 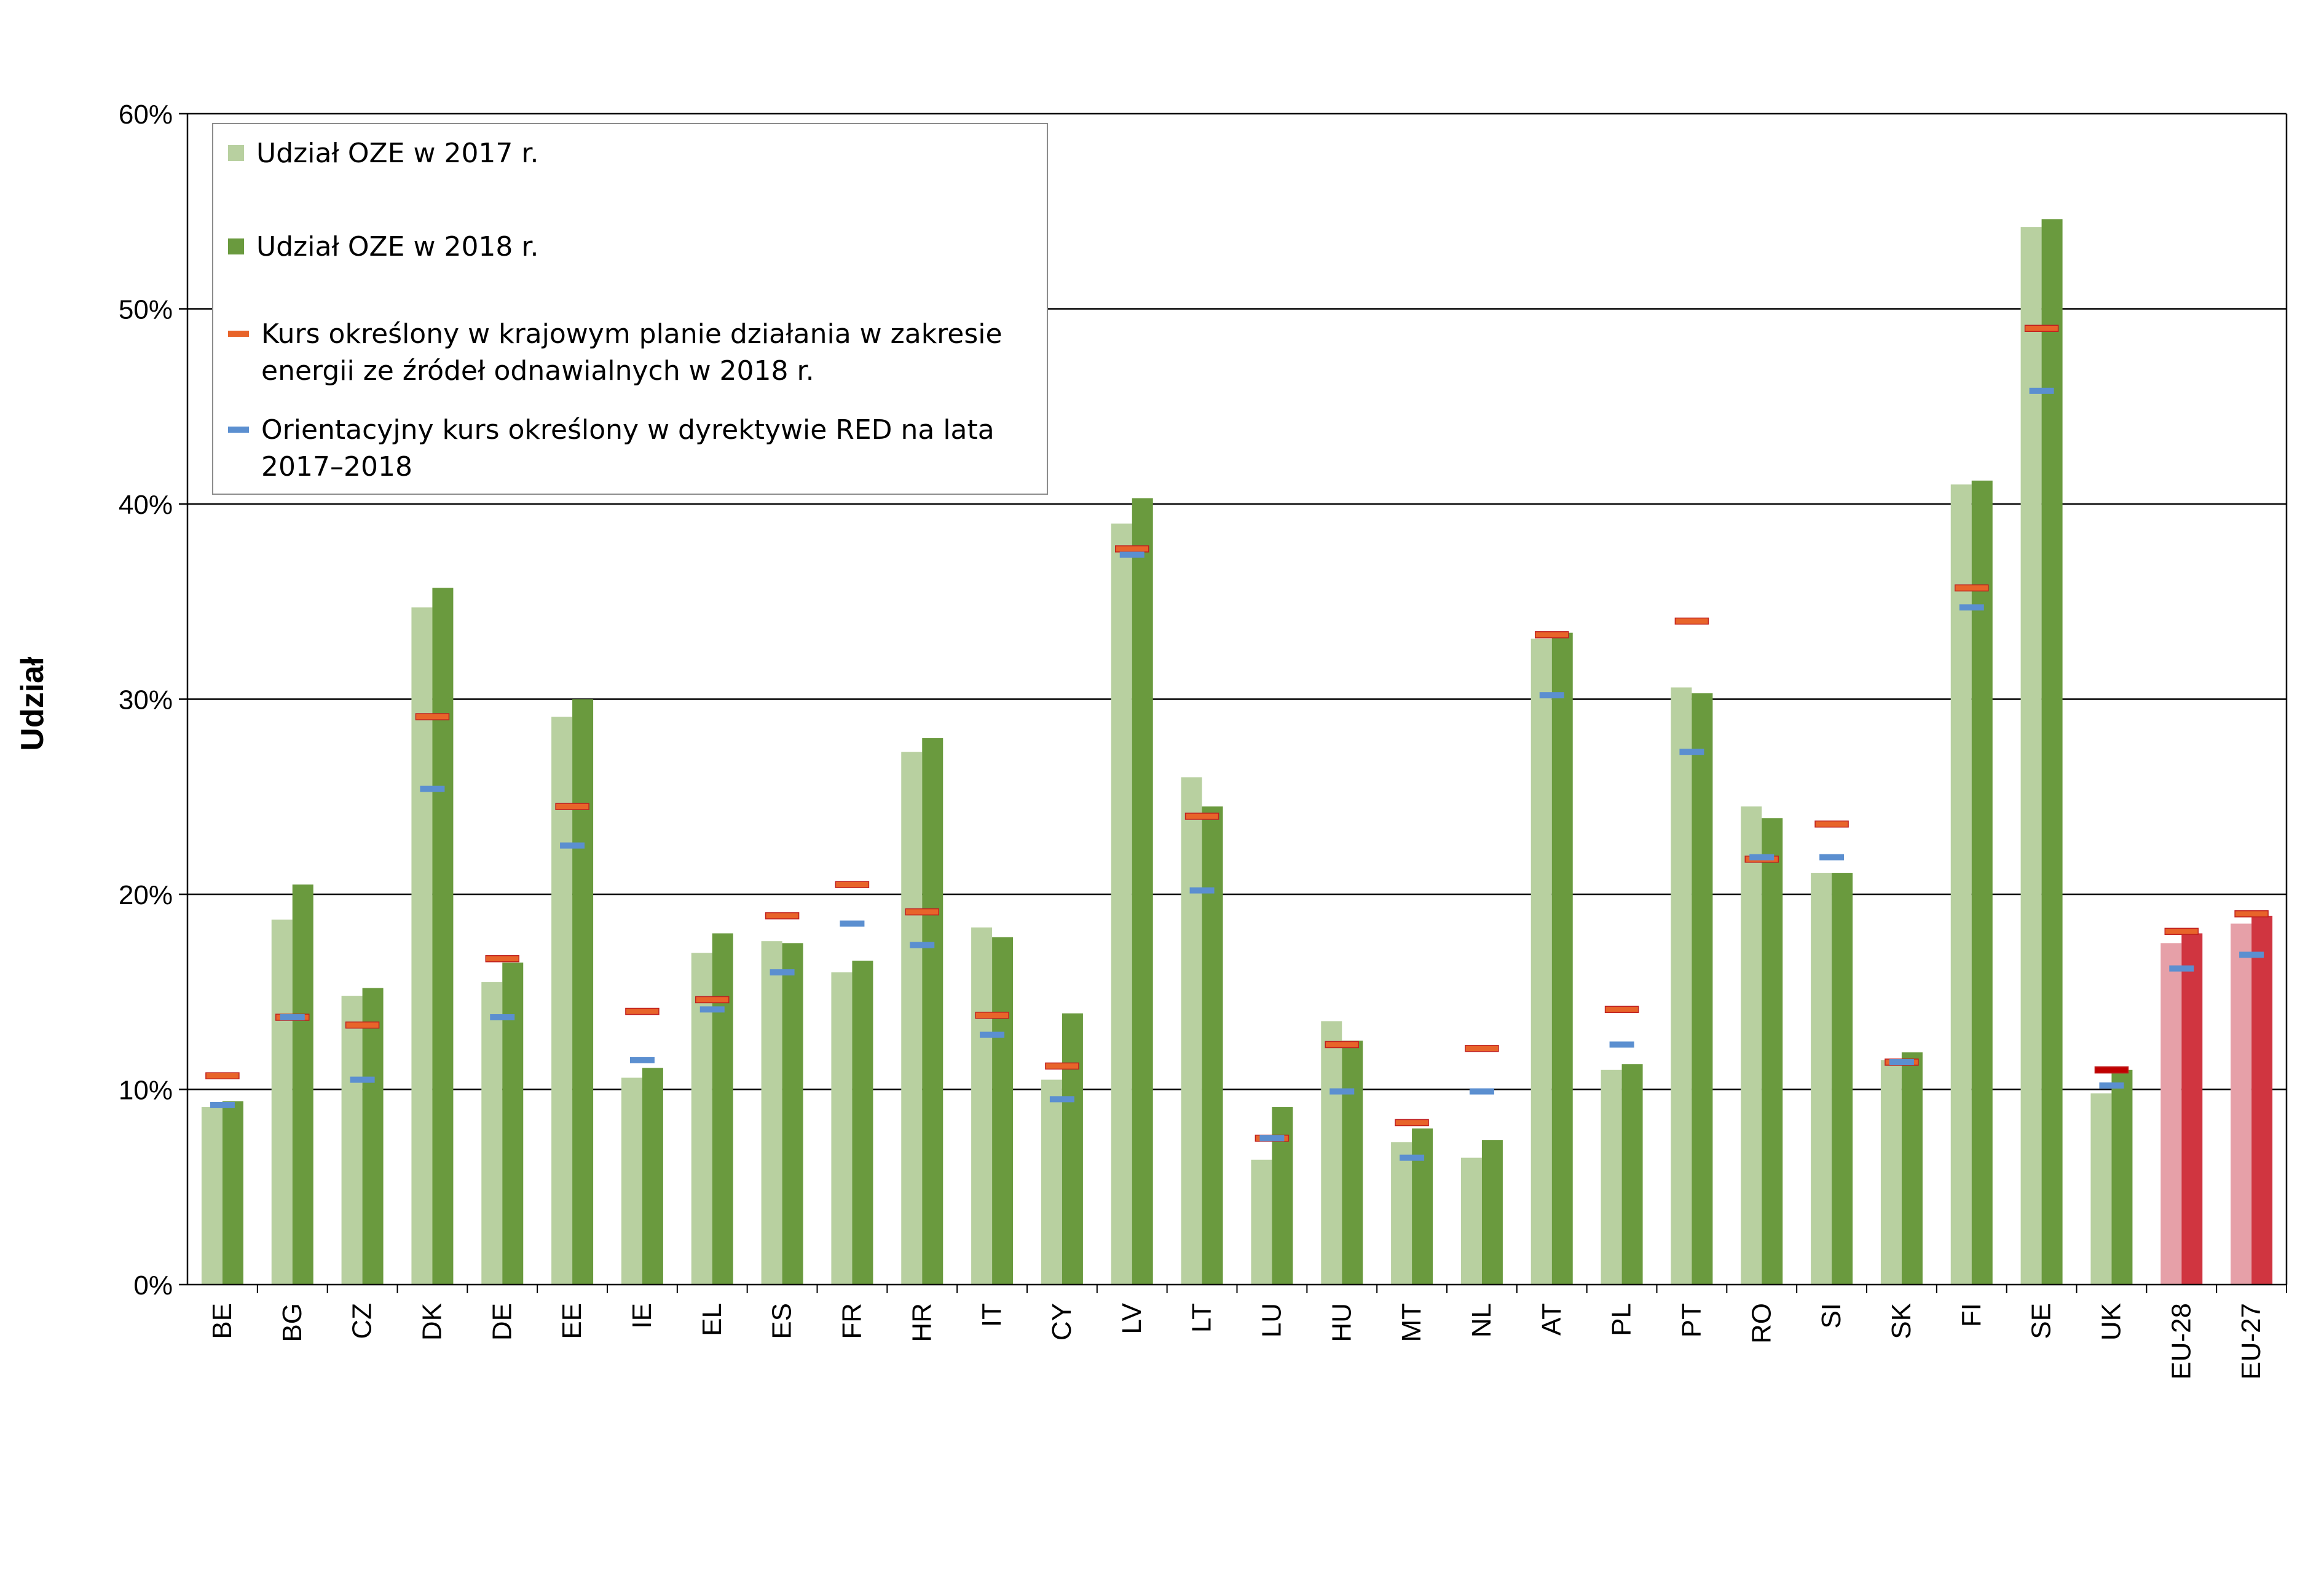 I want to click on bar-2018-ee, so click(x=583, y=992).